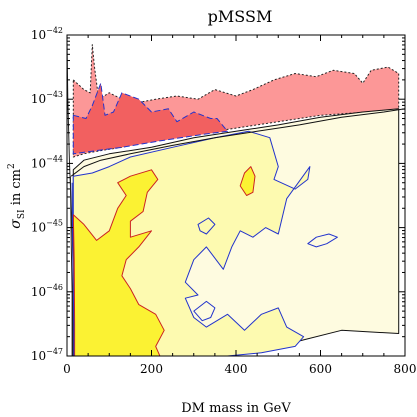 The width and height of the screenshot is (417, 417). Describe the element at coordinates (247, 181) in the screenshot. I see `region-scan-yellow-island` at that location.